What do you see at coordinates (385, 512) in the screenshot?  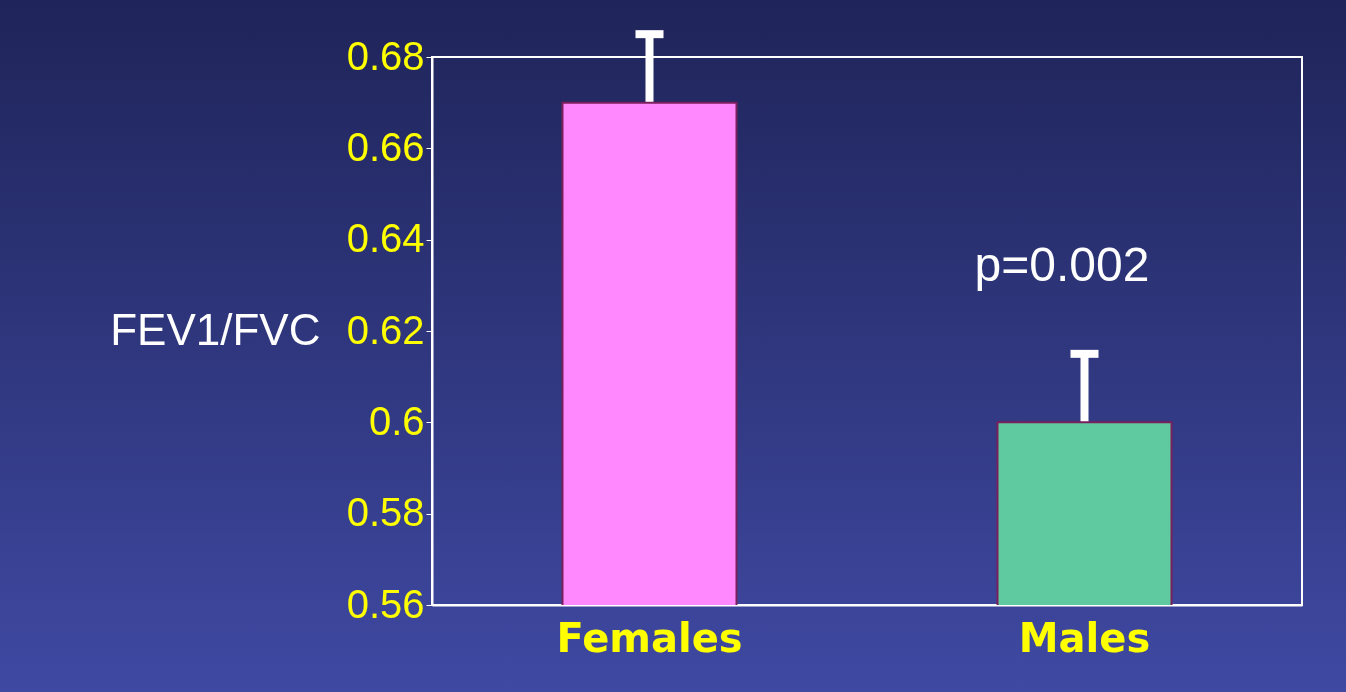 I see `y-tick-label: 0.58` at bounding box center [385, 512].